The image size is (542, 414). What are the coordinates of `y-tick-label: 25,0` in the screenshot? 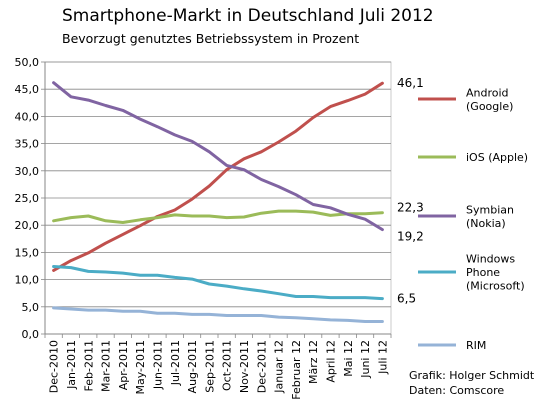 It's located at (27, 198).